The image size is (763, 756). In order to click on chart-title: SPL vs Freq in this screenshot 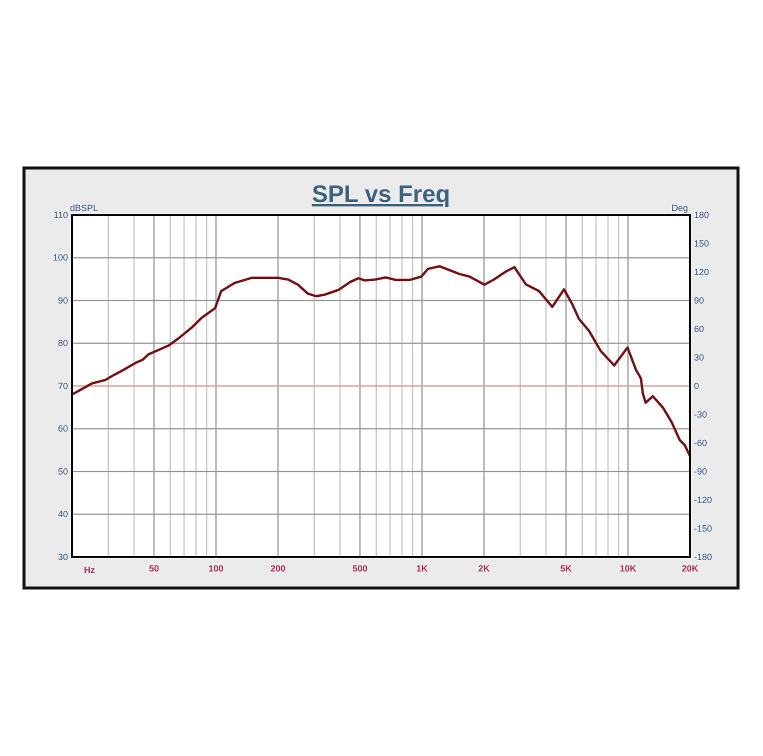, I will do `click(381, 194)`.